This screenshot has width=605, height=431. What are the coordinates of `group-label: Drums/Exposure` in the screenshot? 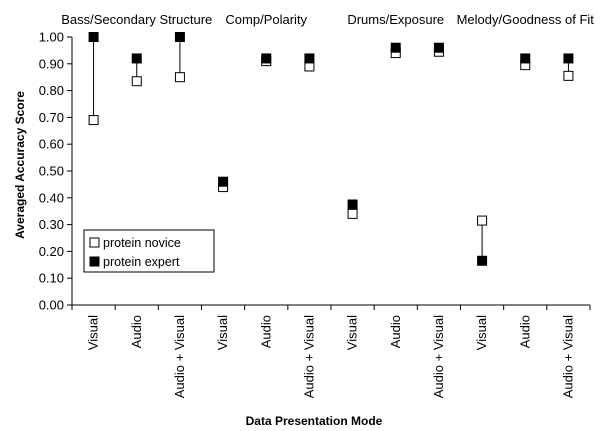 It's located at (395, 19).